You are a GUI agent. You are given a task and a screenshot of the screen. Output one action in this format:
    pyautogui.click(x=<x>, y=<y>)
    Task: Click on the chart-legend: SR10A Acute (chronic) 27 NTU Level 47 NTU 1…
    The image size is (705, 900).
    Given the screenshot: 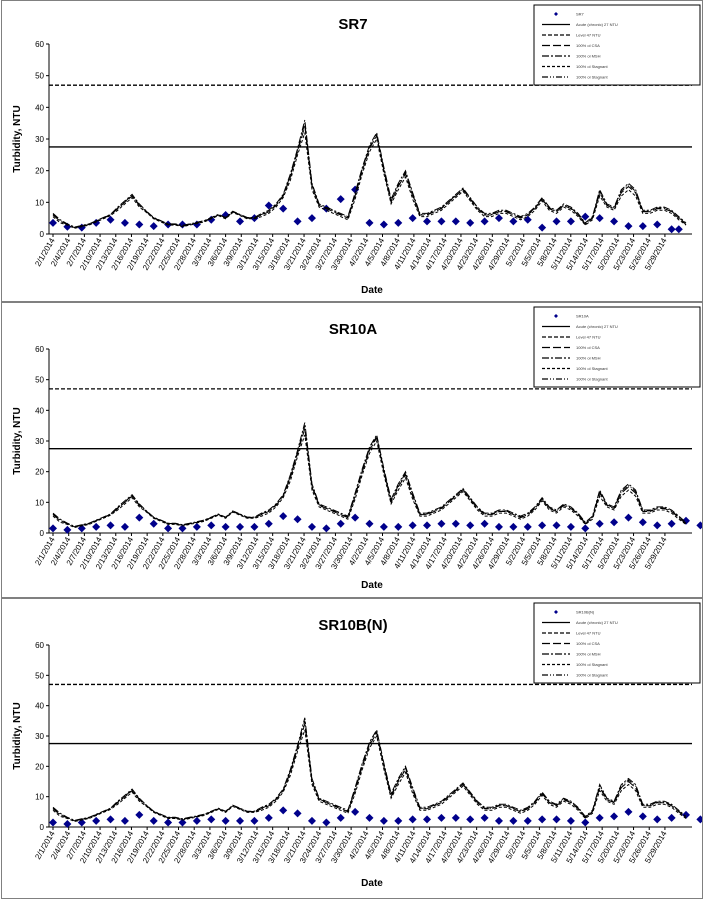 What is the action you would take?
    pyautogui.click(x=617, y=347)
    